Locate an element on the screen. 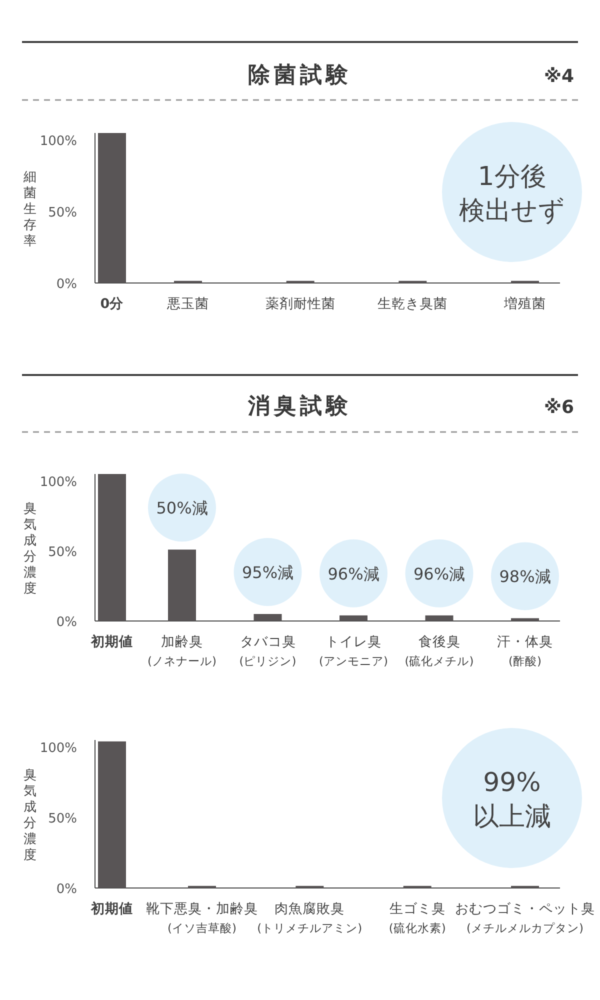  x-tick-label: 悪玉菌 is located at coordinates (187, 304).